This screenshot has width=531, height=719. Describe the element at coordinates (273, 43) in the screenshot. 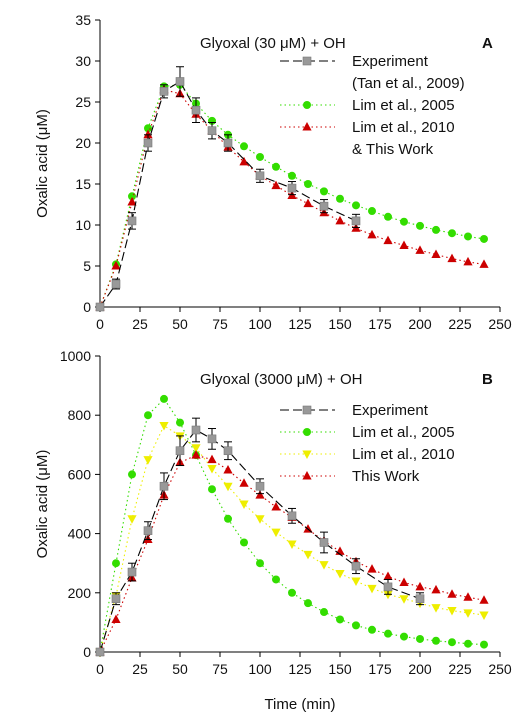

I see `chart-title: Glyoxal (30 μM) + OH` at that location.